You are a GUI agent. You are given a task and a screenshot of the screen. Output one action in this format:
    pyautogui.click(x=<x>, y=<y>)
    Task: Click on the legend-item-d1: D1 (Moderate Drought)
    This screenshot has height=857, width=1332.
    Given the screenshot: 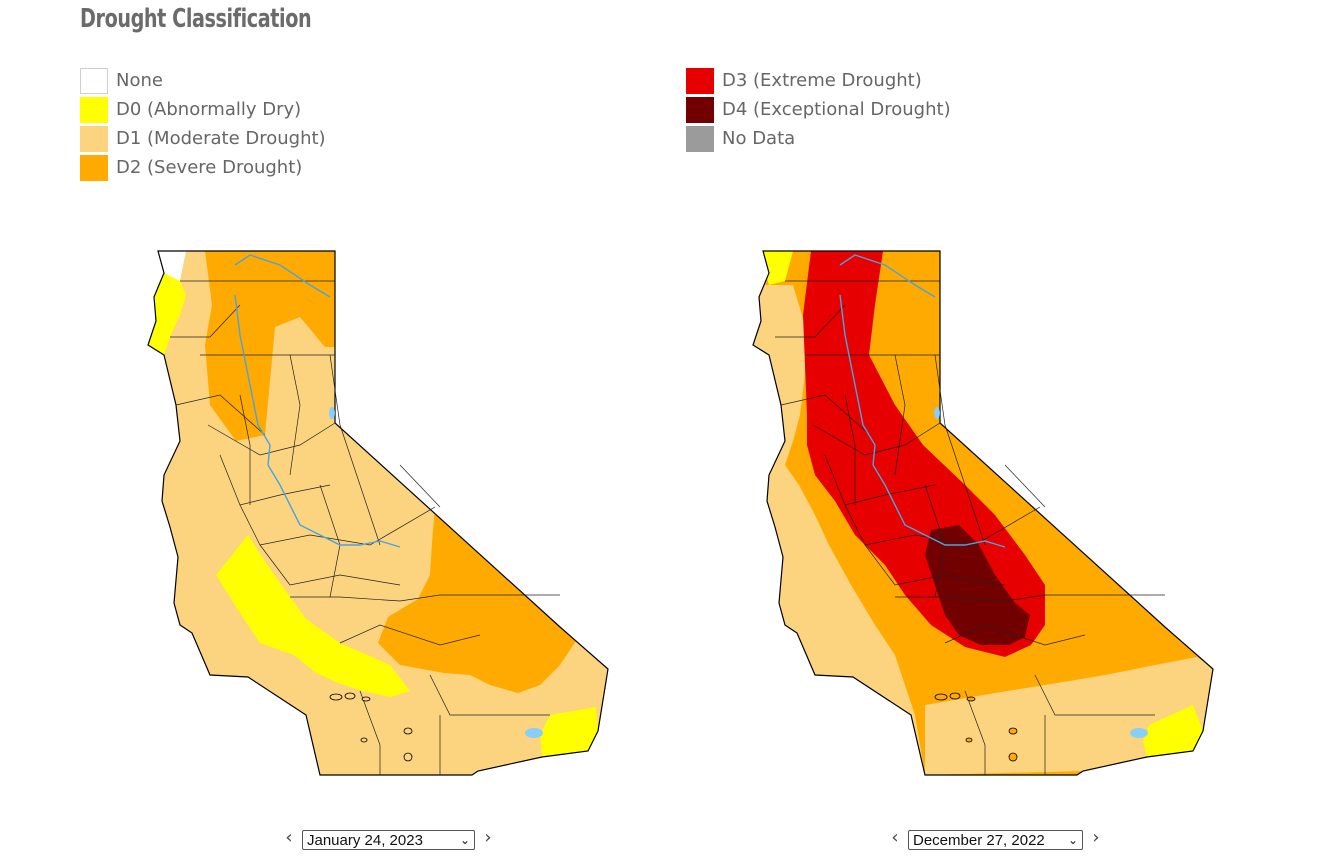 What is the action you would take?
    pyautogui.click(x=203, y=138)
    